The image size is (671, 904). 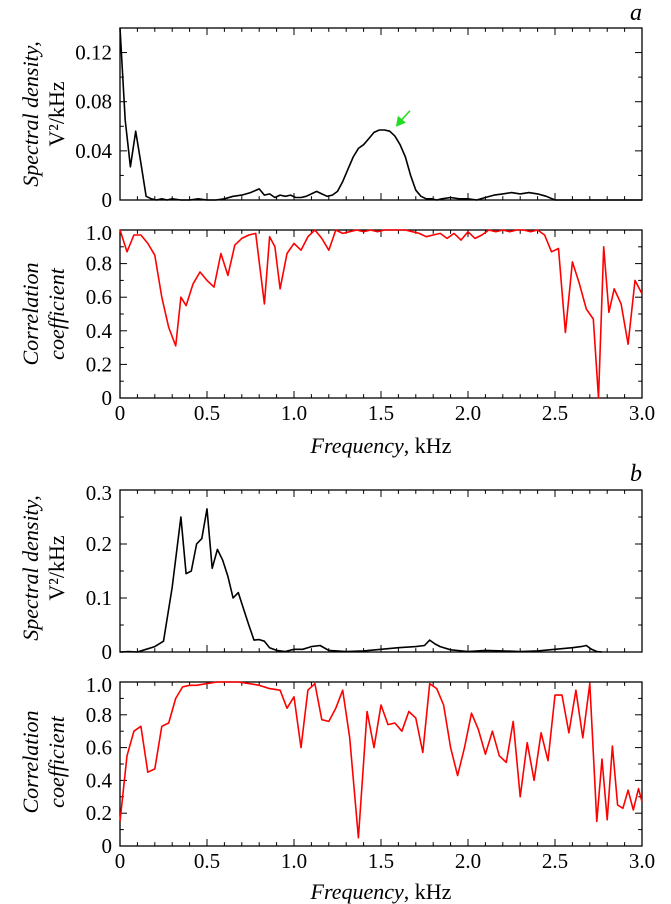 I want to click on y-tick-label: 0.08, so click(x=93, y=102).